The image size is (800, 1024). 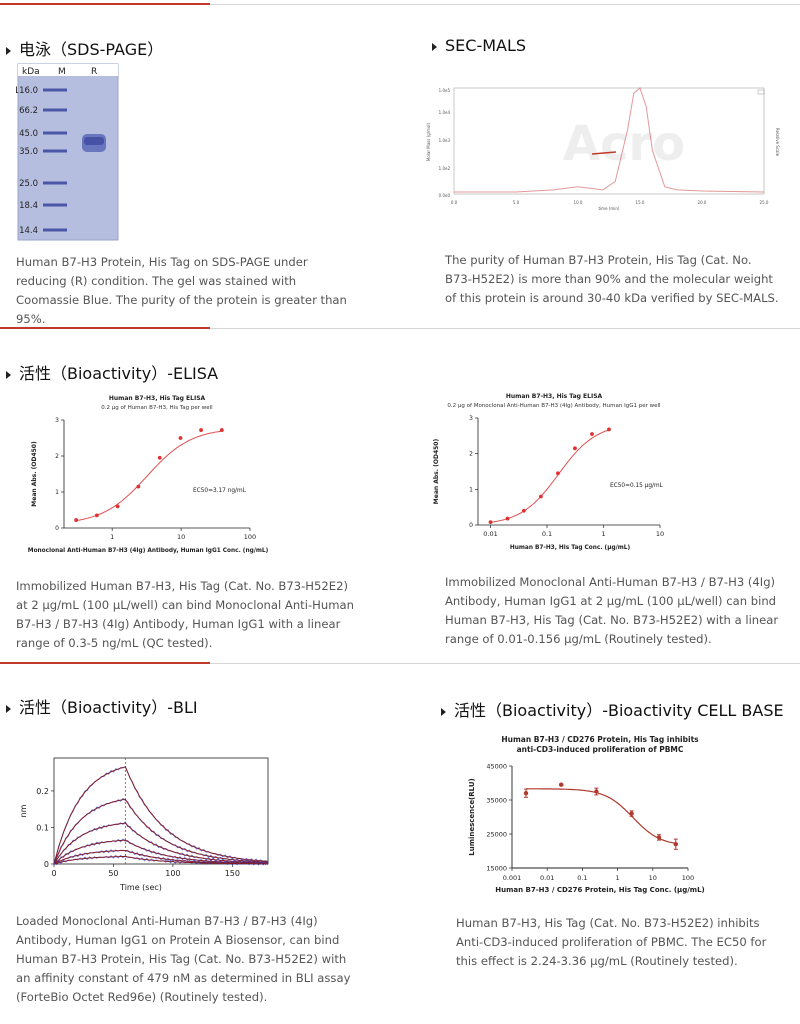 What do you see at coordinates (640, 202) in the screenshot?
I see `secmals-xtick: 15.0` at bounding box center [640, 202].